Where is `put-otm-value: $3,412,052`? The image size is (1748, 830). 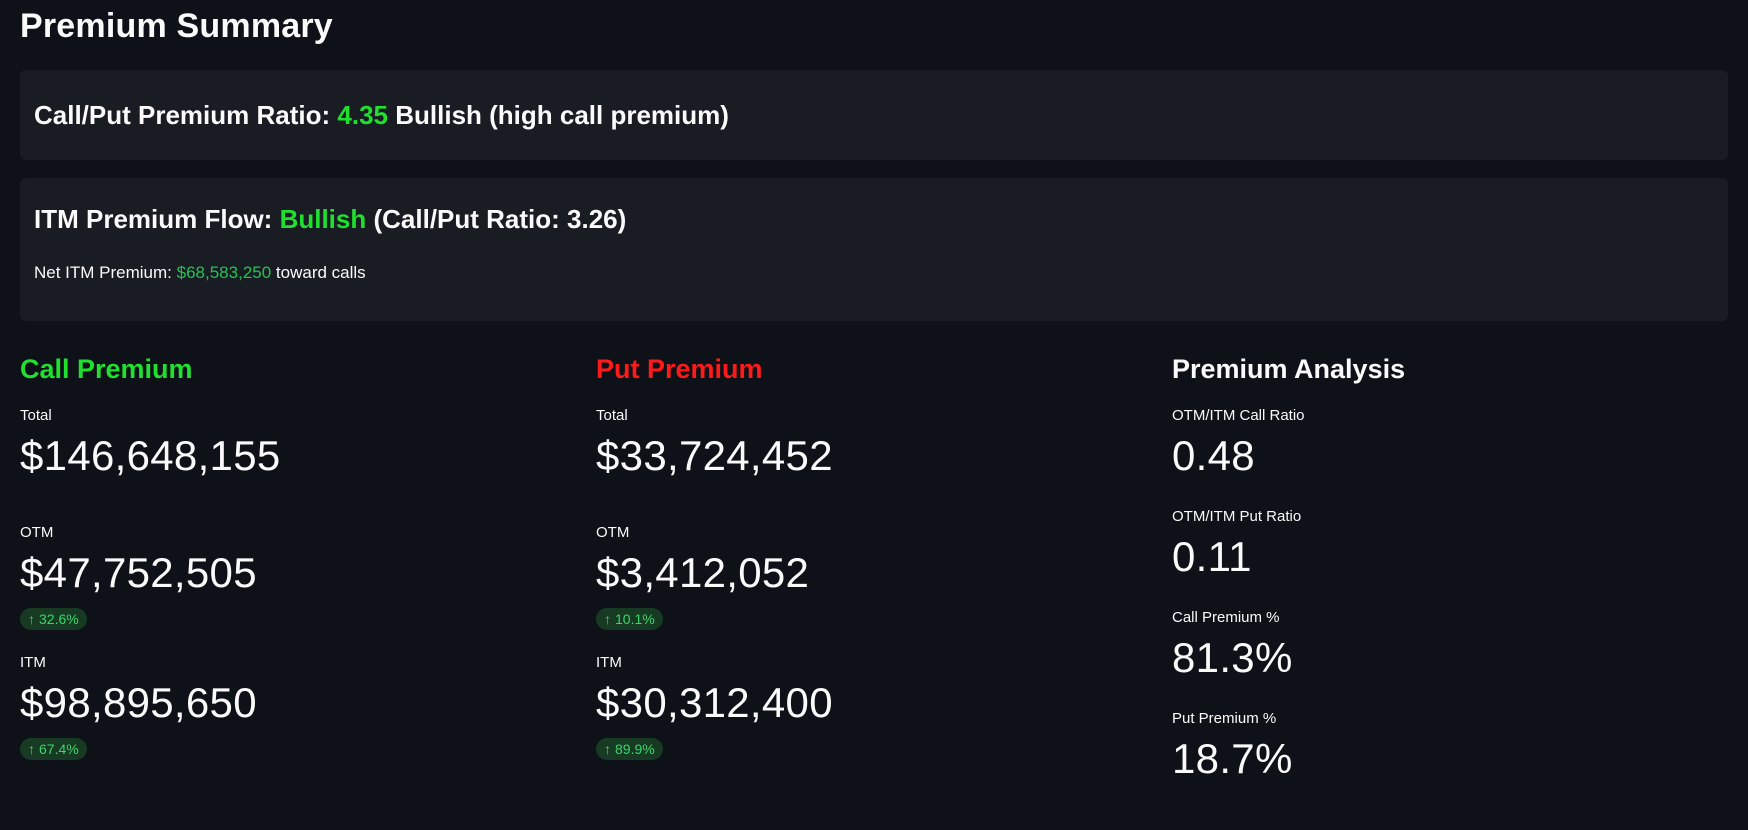 put-otm-value: $3,412,052 is located at coordinates (703, 572).